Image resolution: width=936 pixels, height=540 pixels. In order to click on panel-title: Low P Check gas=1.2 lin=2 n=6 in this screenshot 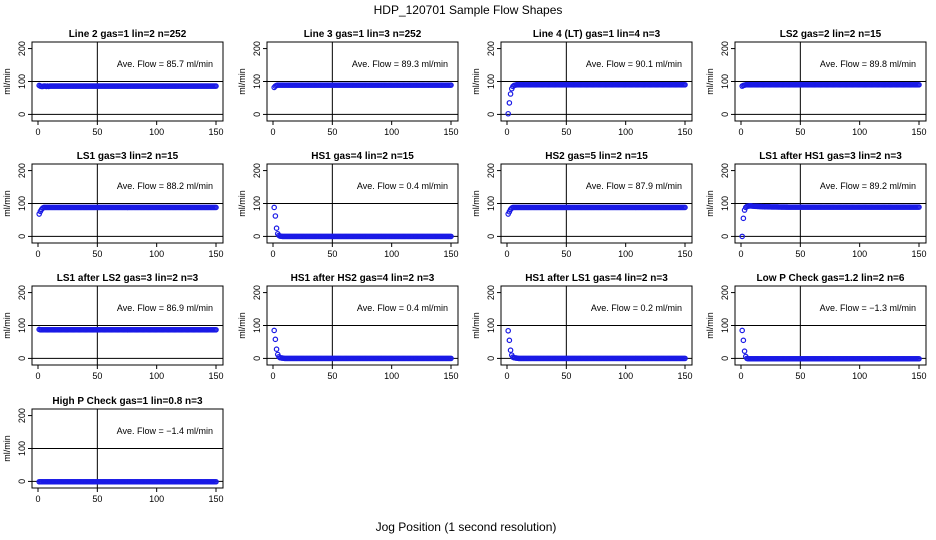, I will do `click(831, 278)`.